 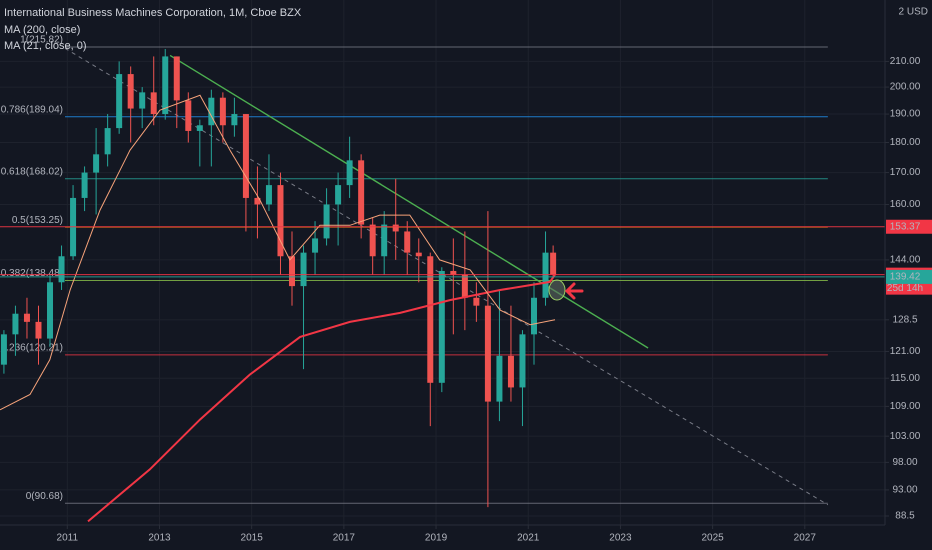 I want to click on y-tick-label: 93.00, so click(x=904, y=490).